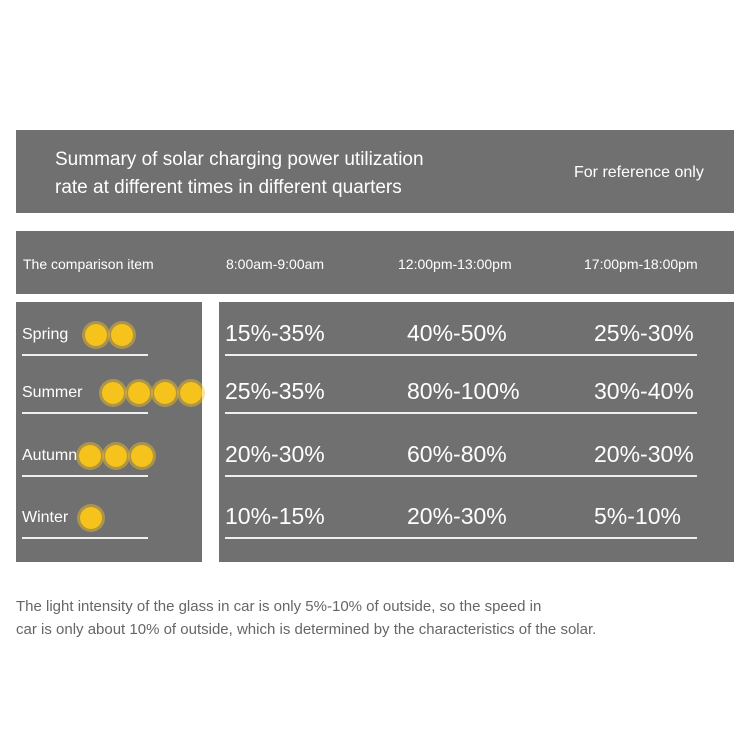 The image size is (750, 750). What do you see at coordinates (457, 454) in the screenshot?
I see `value-cell: 60%-80%` at bounding box center [457, 454].